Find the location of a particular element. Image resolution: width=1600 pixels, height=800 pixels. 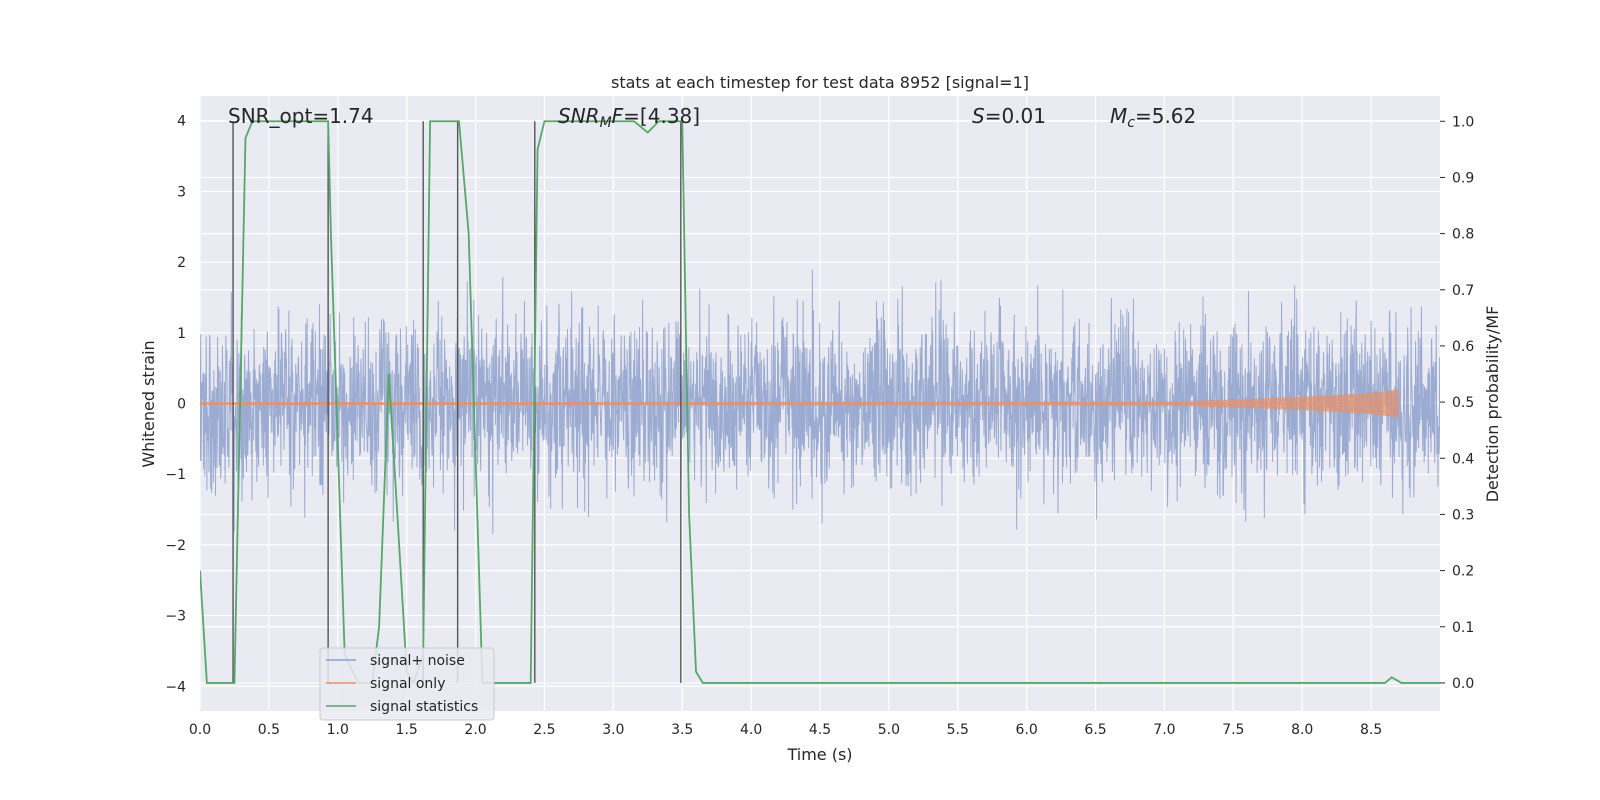

y-tick-label: −2 is located at coordinates (175, 546).